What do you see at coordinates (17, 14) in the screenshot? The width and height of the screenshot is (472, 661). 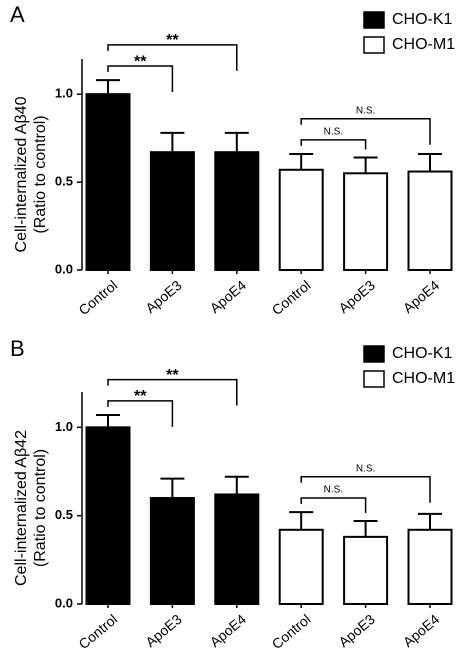 I see `panel-label: A` at bounding box center [17, 14].